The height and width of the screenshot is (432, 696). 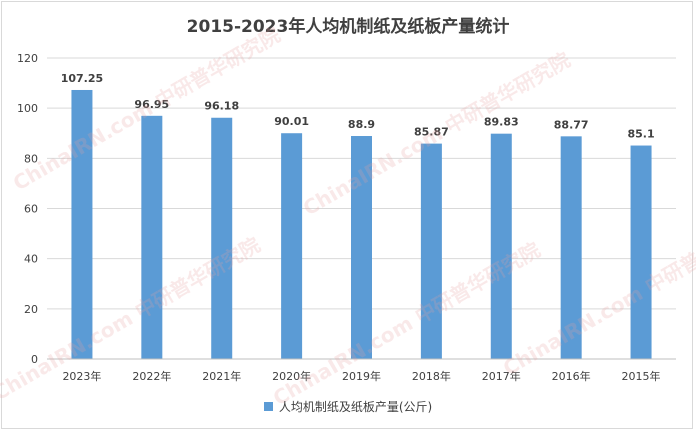 What do you see at coordinates (641, 376) in the screenshot?
I see `x-tick-label: 2015年` at bounding box center [641, 376].